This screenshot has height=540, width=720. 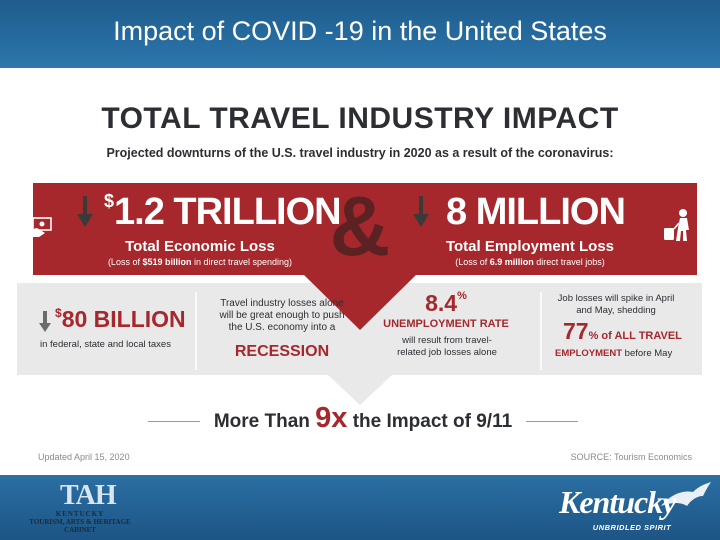 I want to click on divider-left, so click(x=174, y=421).